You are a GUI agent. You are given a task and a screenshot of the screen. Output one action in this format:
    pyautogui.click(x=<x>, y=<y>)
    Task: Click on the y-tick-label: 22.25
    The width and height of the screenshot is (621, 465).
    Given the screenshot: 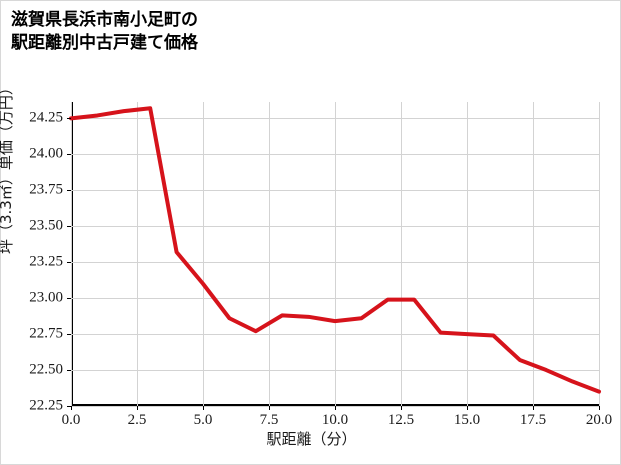 What is the action you would take?
    pyautogui.click(x=46, y=405)
    